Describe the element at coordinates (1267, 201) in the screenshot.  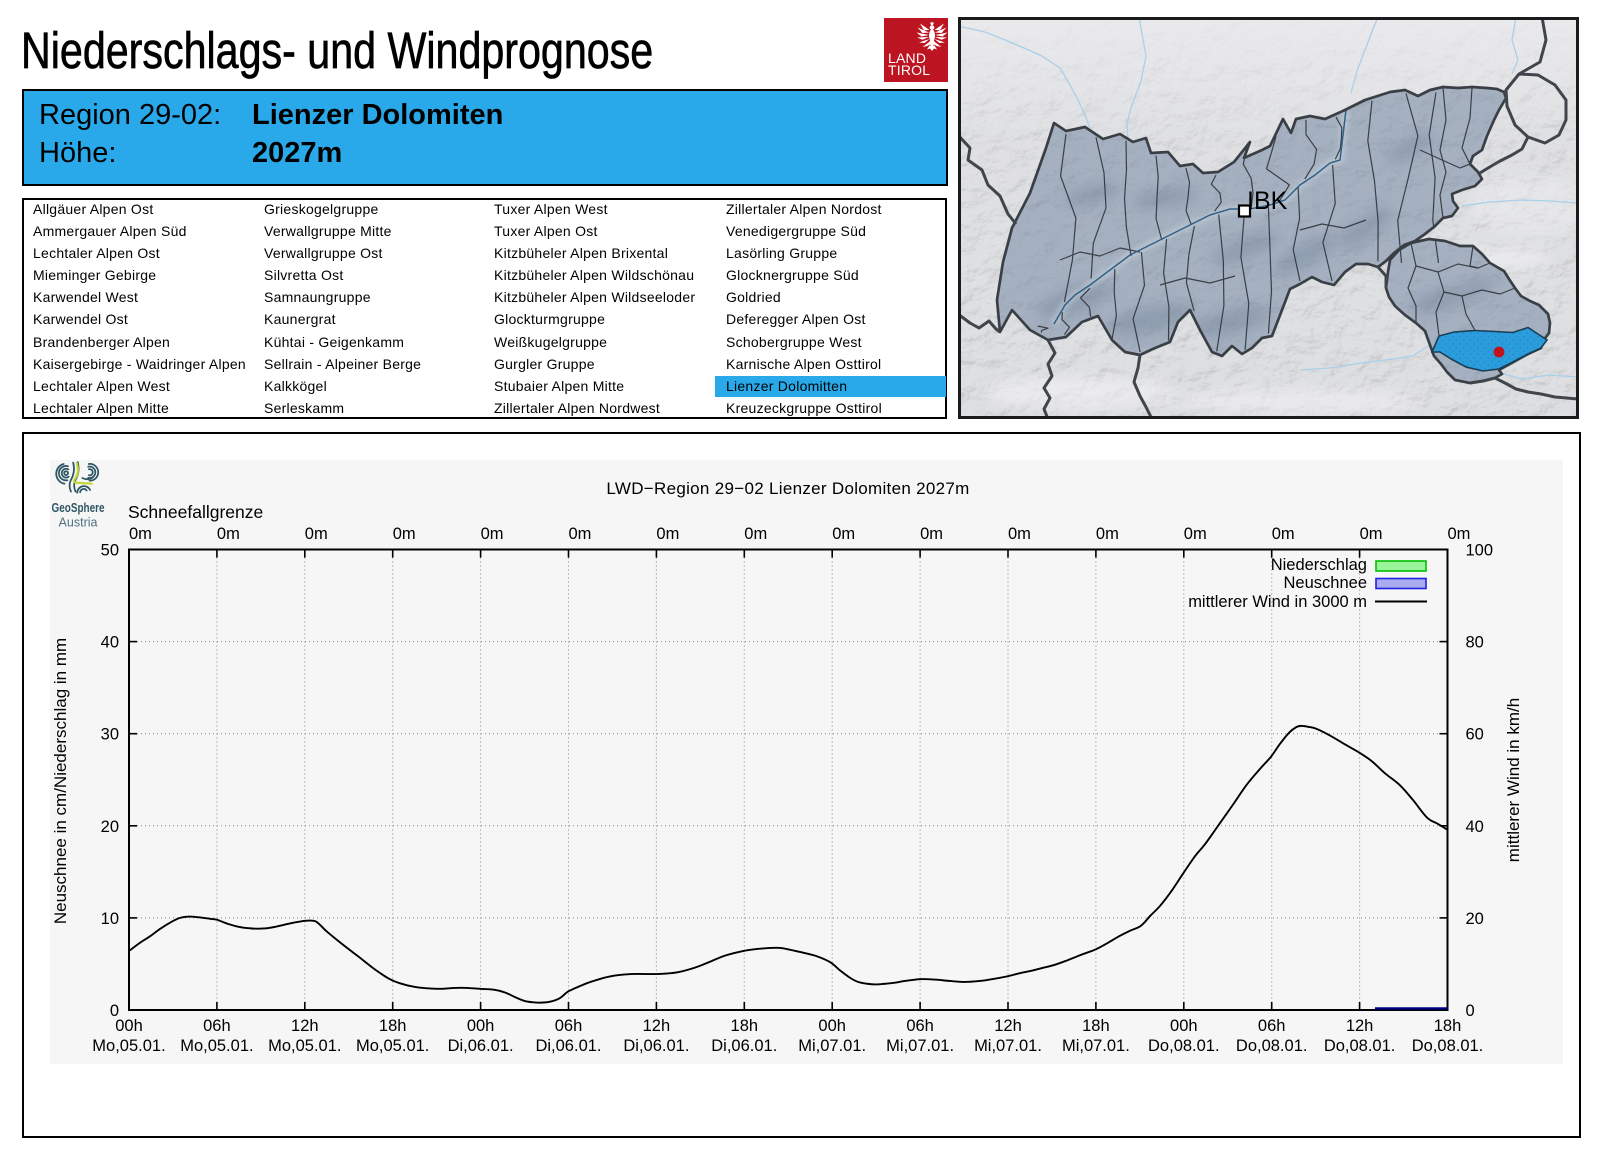
I see `svg-text: IBK` at that location.